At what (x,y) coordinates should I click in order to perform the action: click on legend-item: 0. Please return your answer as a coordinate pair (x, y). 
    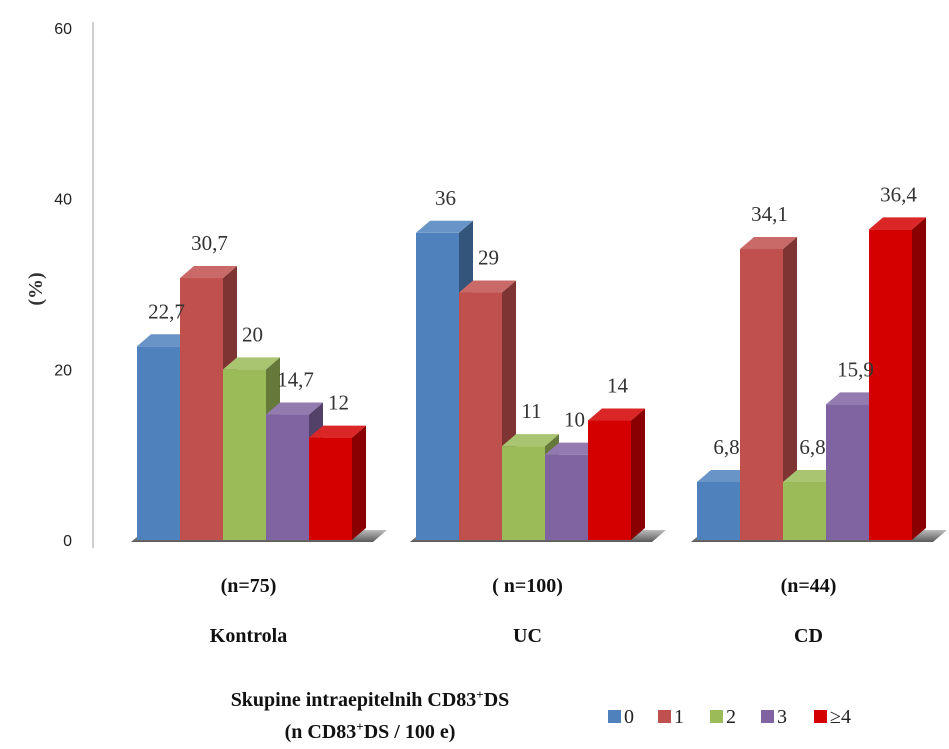
    Looking at the image, I should click on (621, 717).